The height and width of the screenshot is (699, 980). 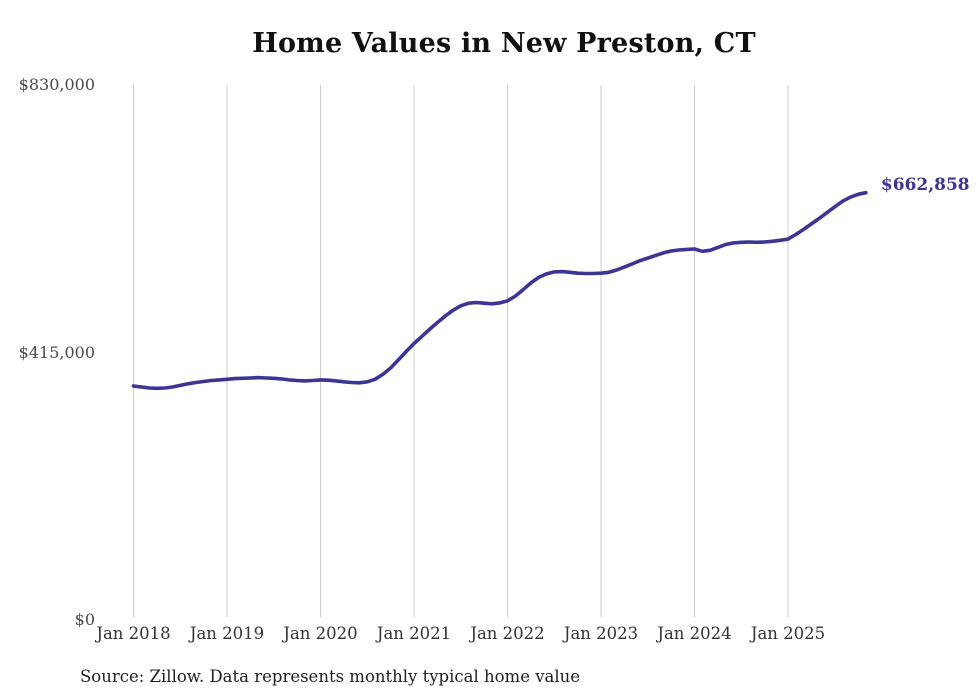 I want to click on x-tick-label: Jan 2020, so click(x=320, y=633).